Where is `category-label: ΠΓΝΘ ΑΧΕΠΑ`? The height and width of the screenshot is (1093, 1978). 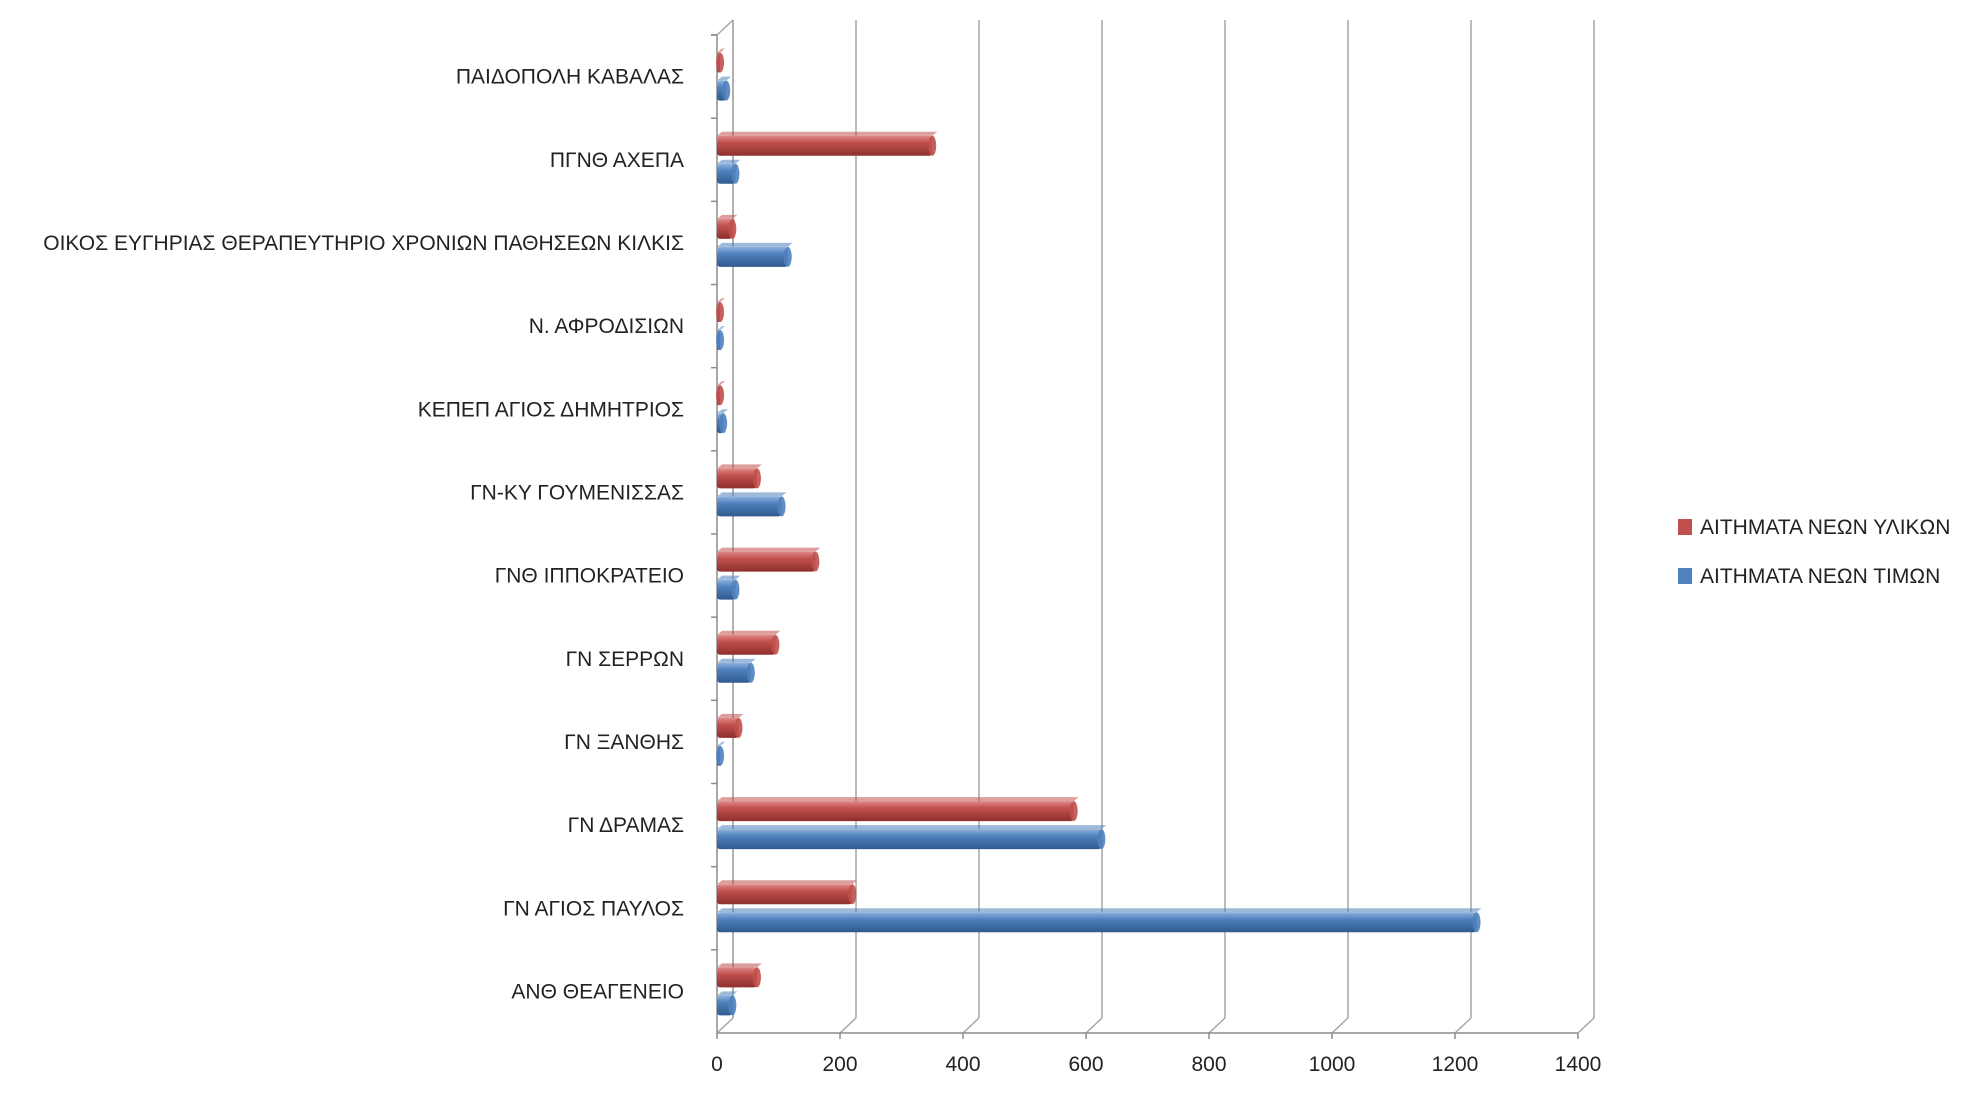
category-label: ΠΓΝΘ ΑΧΕΠΑ is located at coordinates (617, 160).